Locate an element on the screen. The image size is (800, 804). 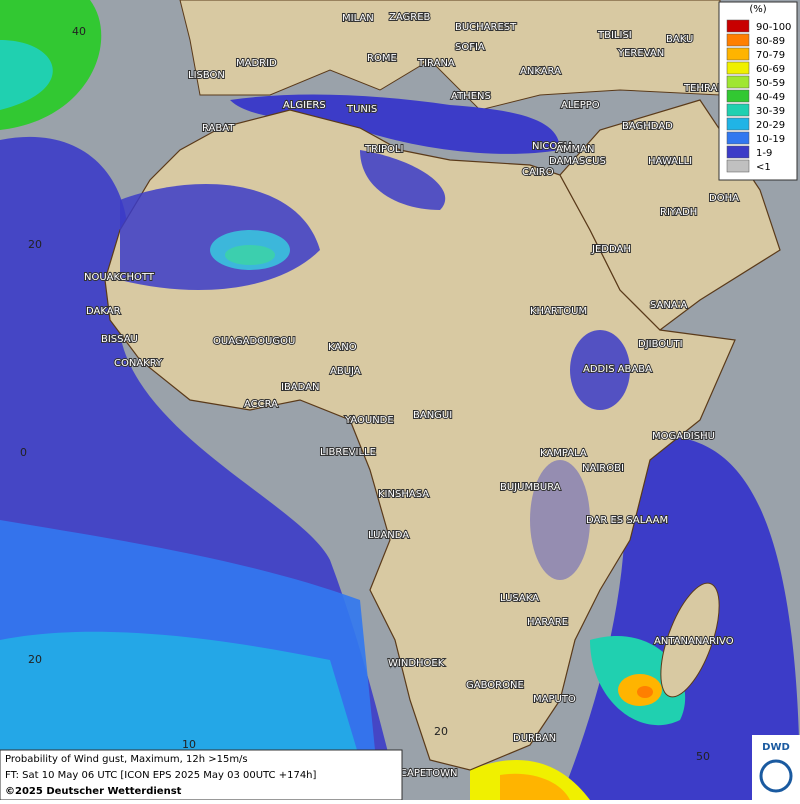
grid-label: 40 is located at coordinates (79, 31).